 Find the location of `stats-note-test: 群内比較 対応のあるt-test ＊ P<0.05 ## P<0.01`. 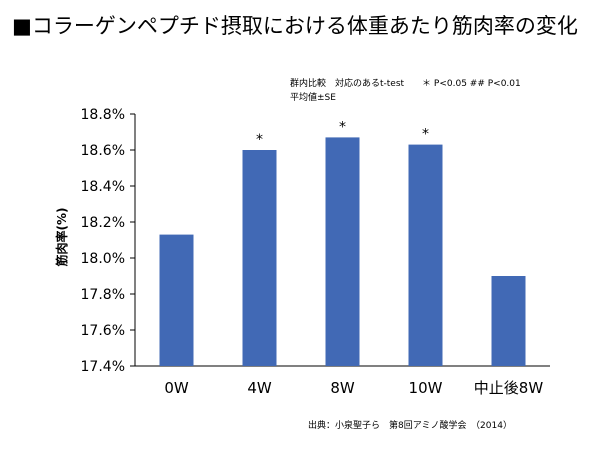

stats-note-test: 群内比較 対応のあるt-test ＊ P<0.05 ## P<0.01 is located at coordinates (405, 83).